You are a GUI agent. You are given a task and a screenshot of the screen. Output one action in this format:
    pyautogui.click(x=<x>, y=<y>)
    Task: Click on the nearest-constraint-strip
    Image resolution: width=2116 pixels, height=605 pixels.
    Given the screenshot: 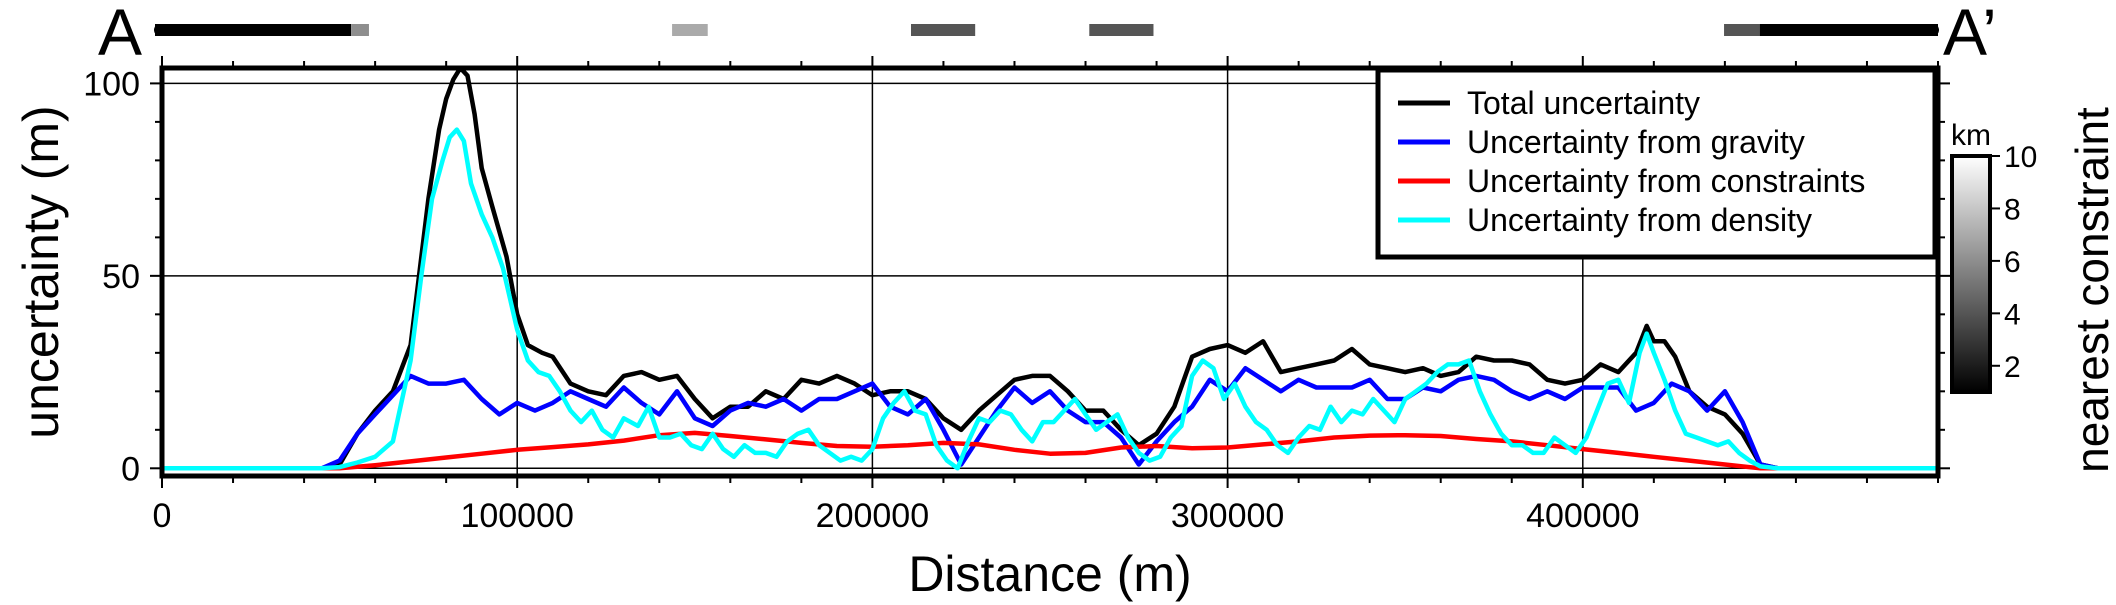 What is the action you would take?
    pyautogui.click(x=1046, y=30)
    